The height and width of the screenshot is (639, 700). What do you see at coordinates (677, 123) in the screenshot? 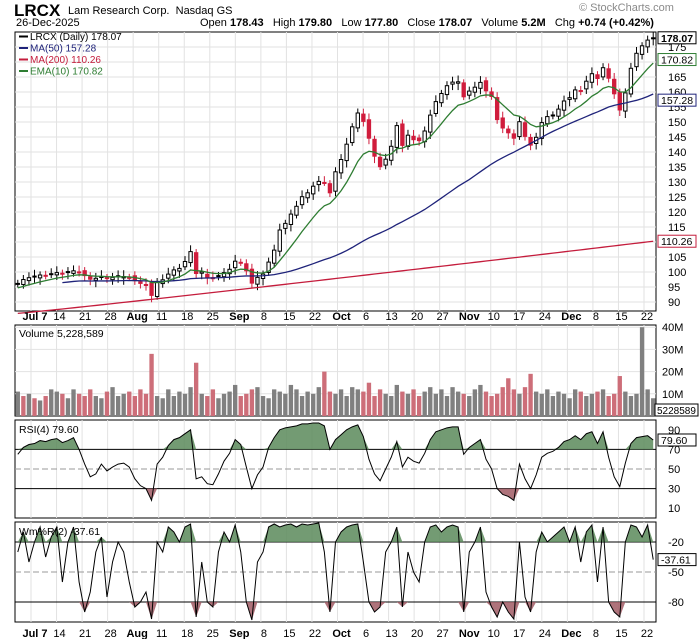
I see `price-y-tick: 150` at bounding box center [677, 123].